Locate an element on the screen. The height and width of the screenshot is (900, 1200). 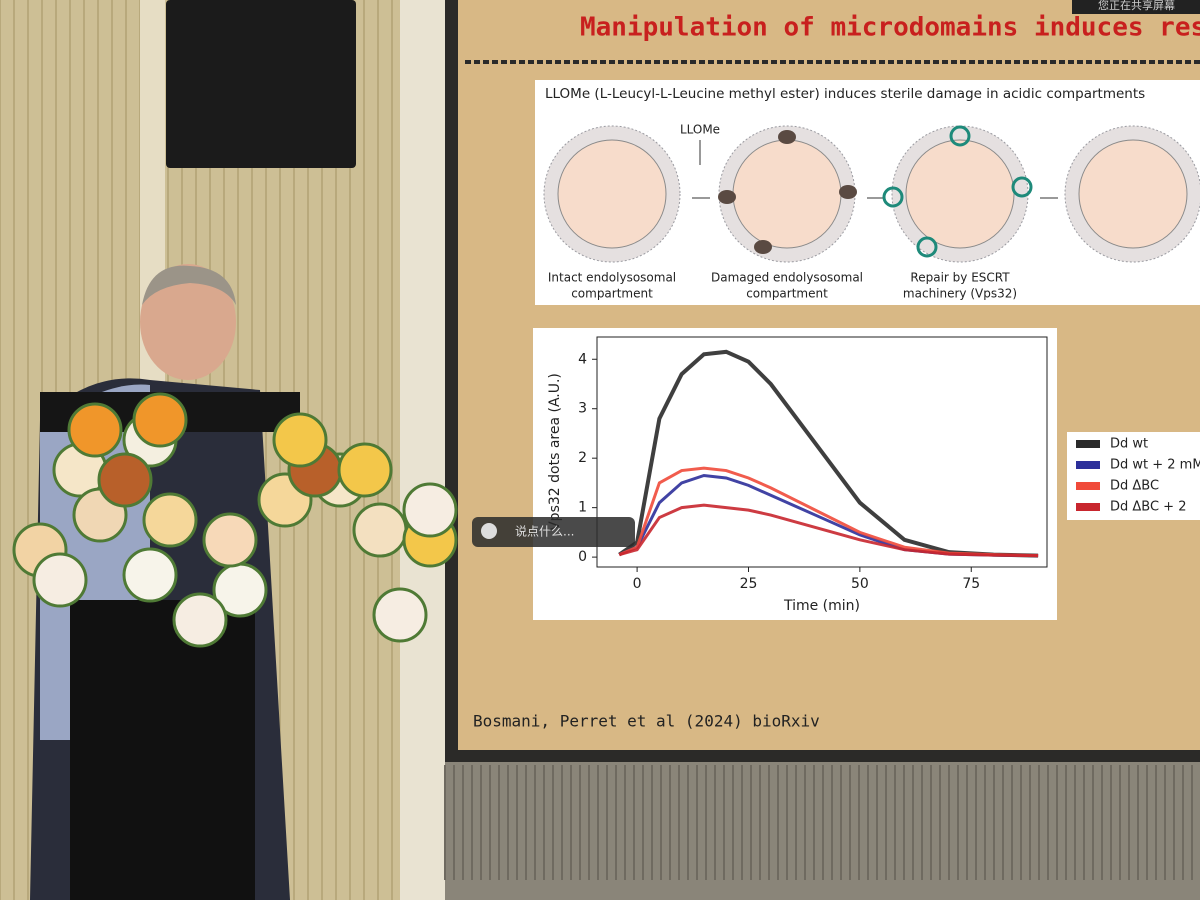
y-tick-label: 4 is located at coordinates (582, 359).